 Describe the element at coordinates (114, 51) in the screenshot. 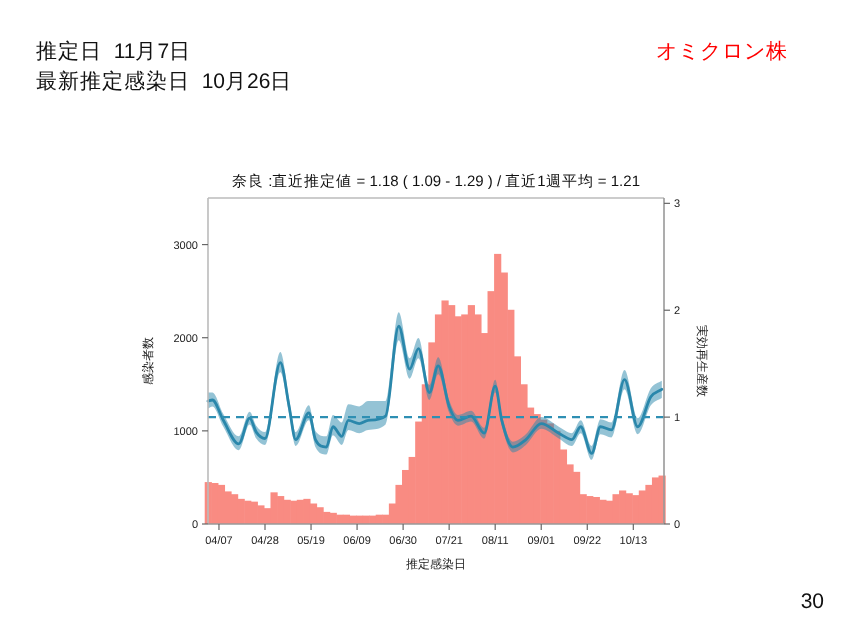

I see `text: 推定日 11月7日` at that location.